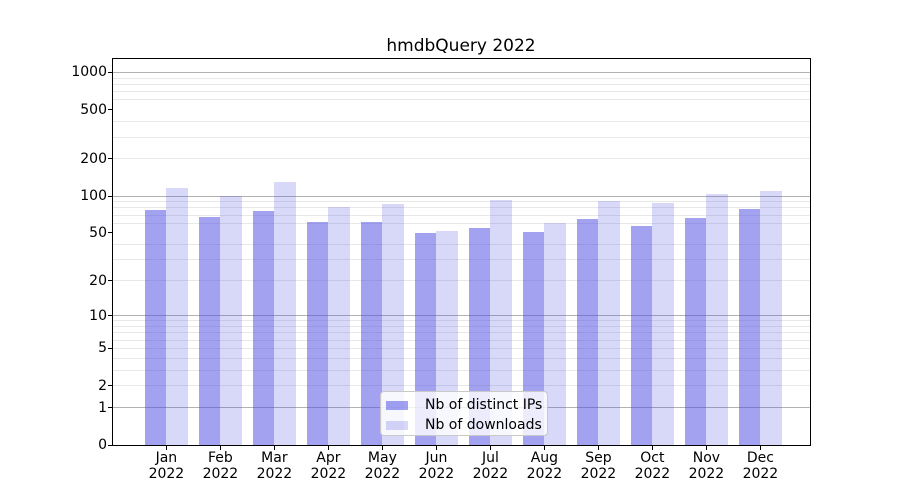  What do you see at coordinates (98, 280) in the screenshot?
I see `y-tick-label: 20` at bounding box center [98, 280].